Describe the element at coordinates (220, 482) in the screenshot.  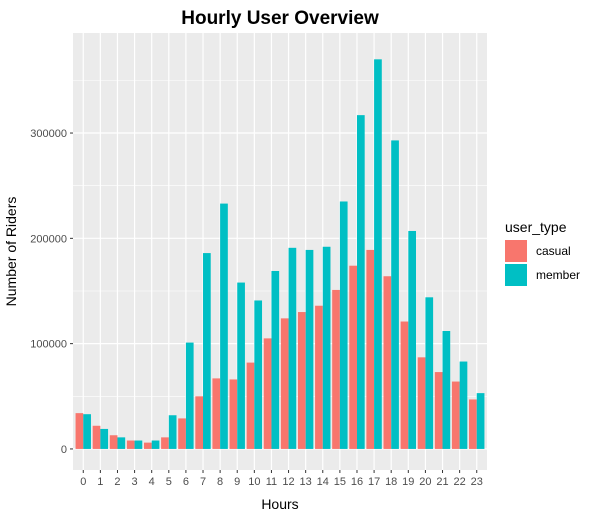
I see `x-tick-label: 8` at that location.